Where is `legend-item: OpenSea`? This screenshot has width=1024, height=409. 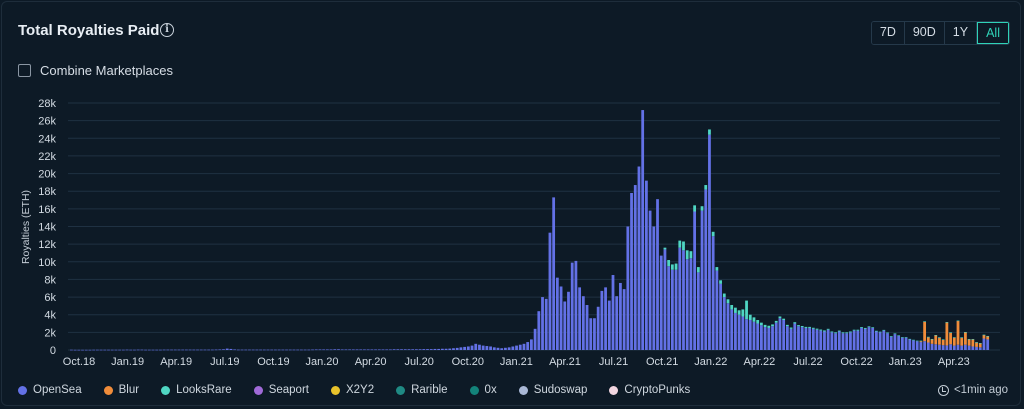 legend-item: OpenSea is located at coordinates (50, 390).